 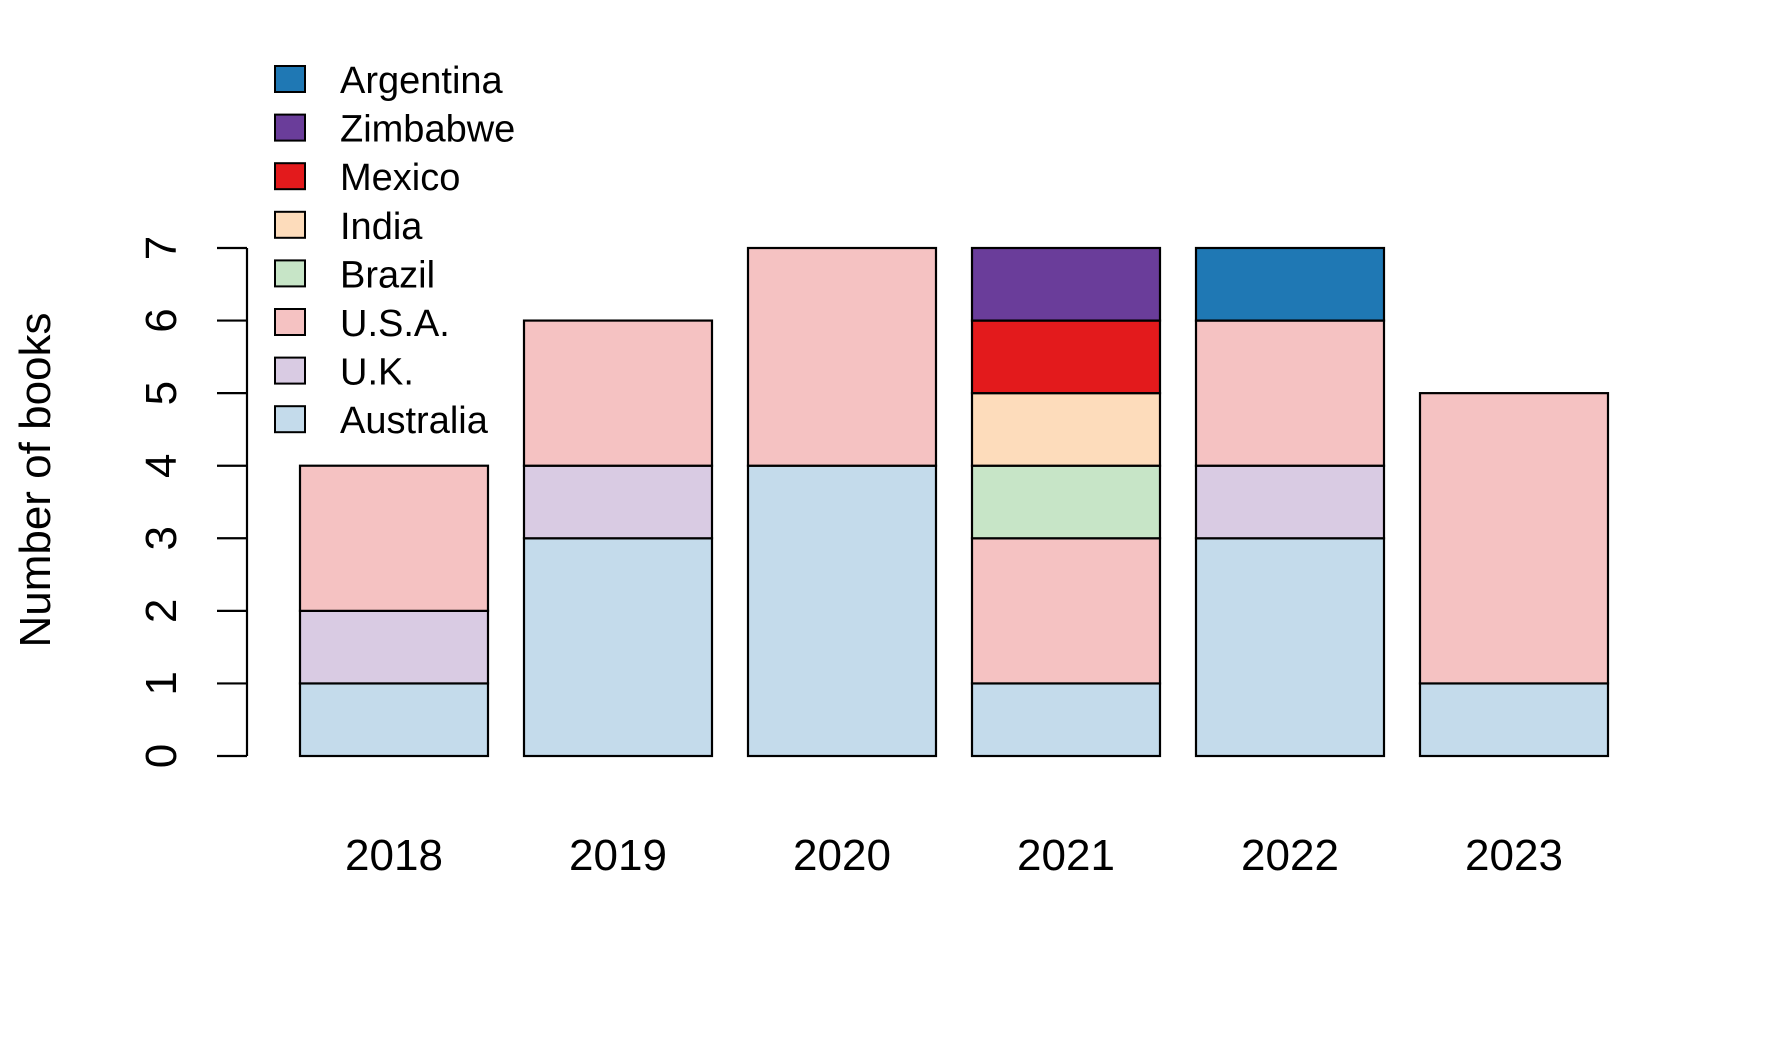 What do you see at coordinates (35, 479) in the screenshot?
I see `y-axis-title: Number of books` at bounding box center [35, 479].